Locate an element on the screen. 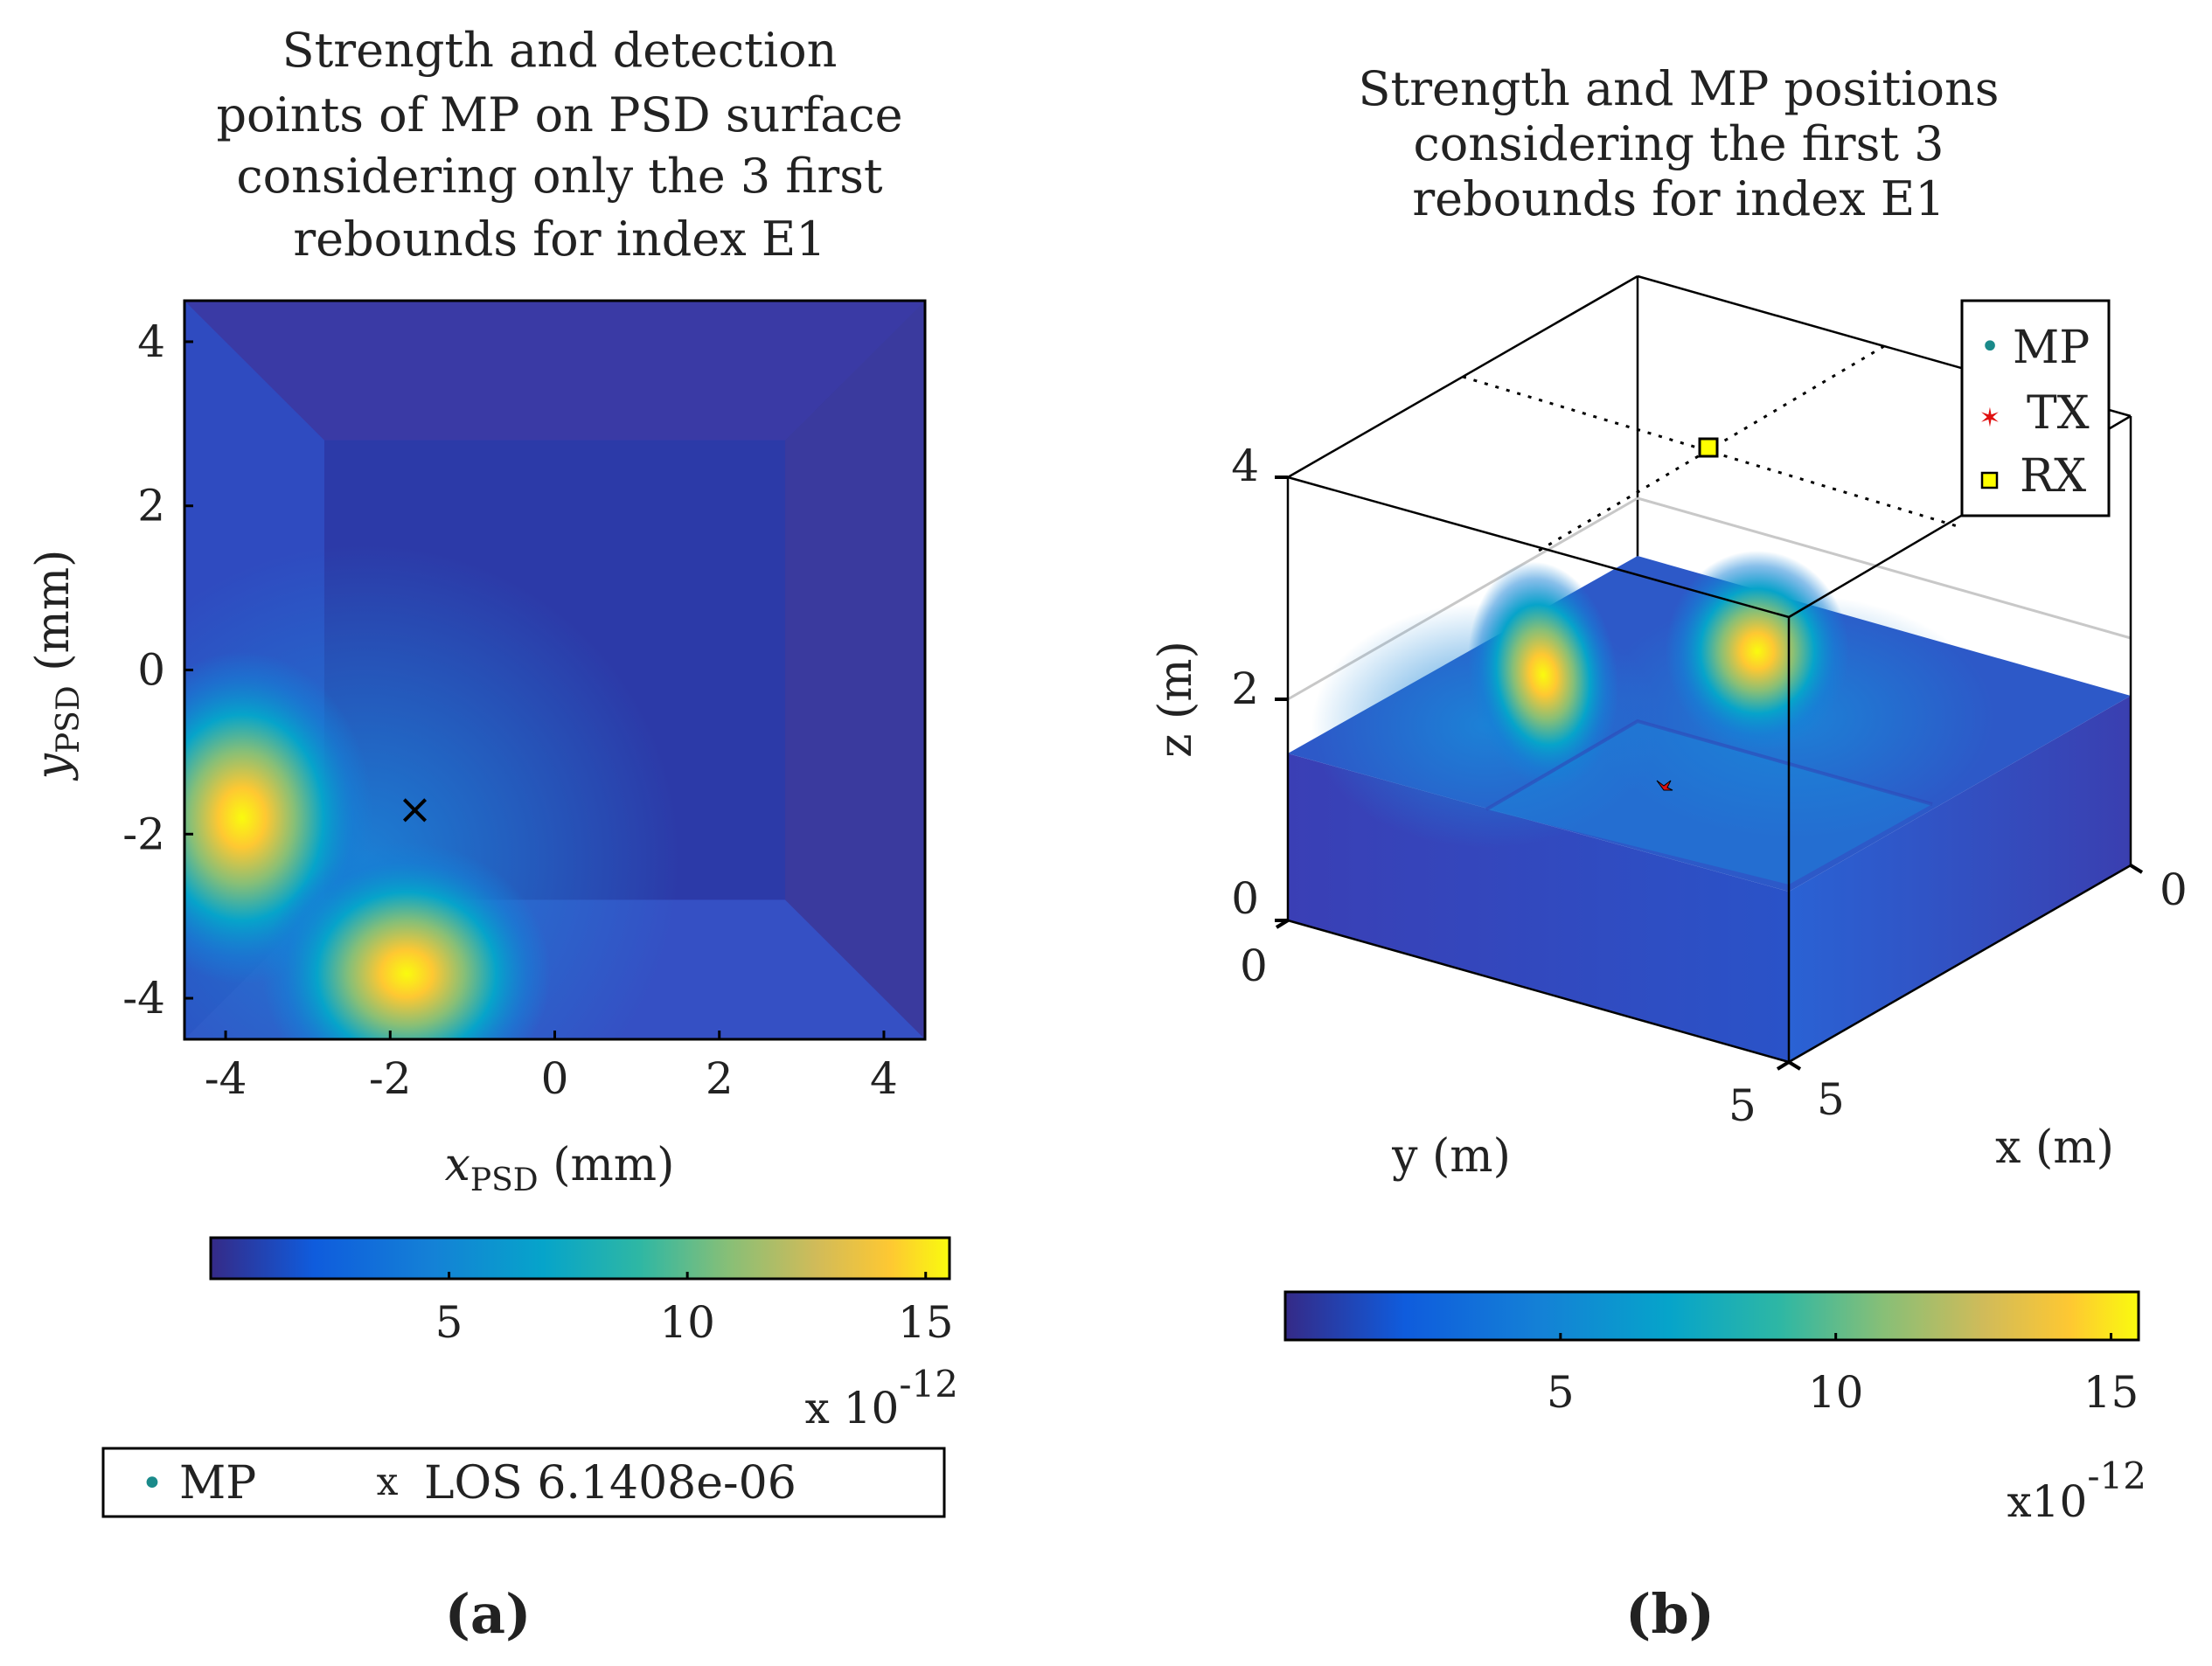 This screenshot has width=2212, height=1666. legend-a-box is located at coordinates (523, 1482).